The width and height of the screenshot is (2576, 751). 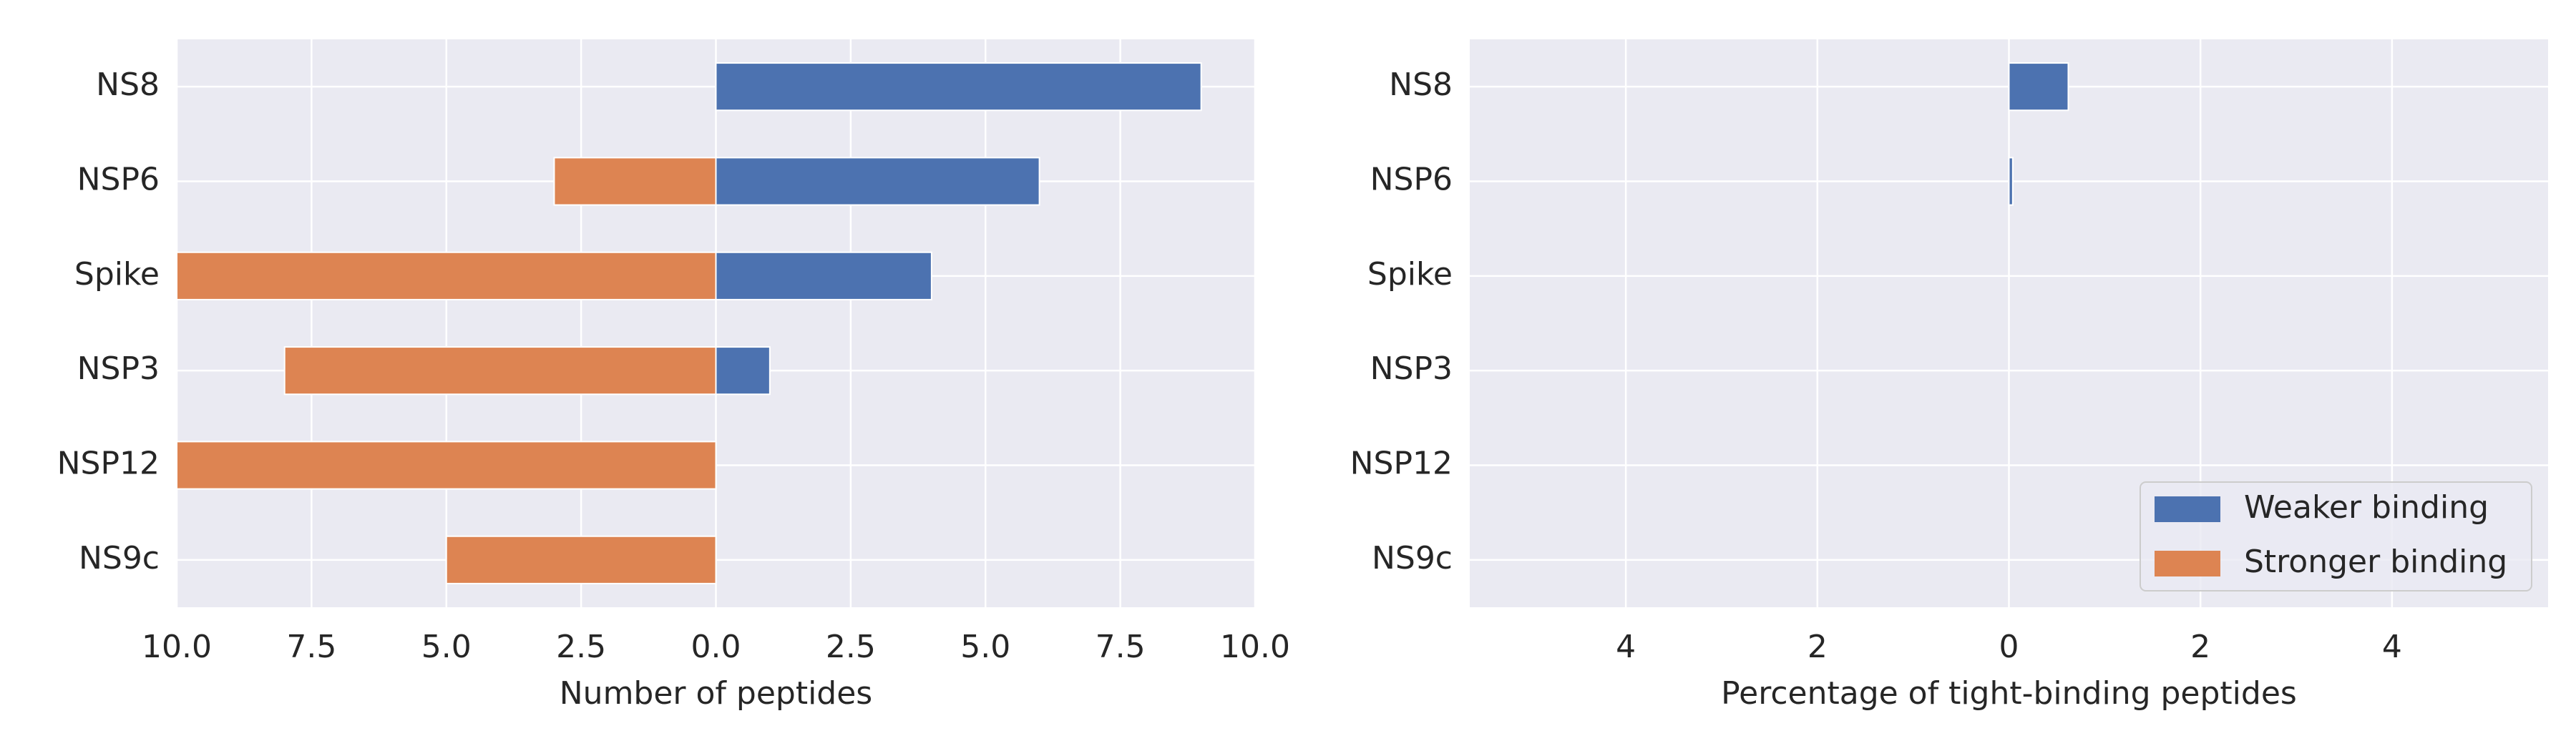 What do you see at coordinates (2375, 562) in the screenshot?
I see `legend-label: Stronger binding` at bounding box center [2375, 562].